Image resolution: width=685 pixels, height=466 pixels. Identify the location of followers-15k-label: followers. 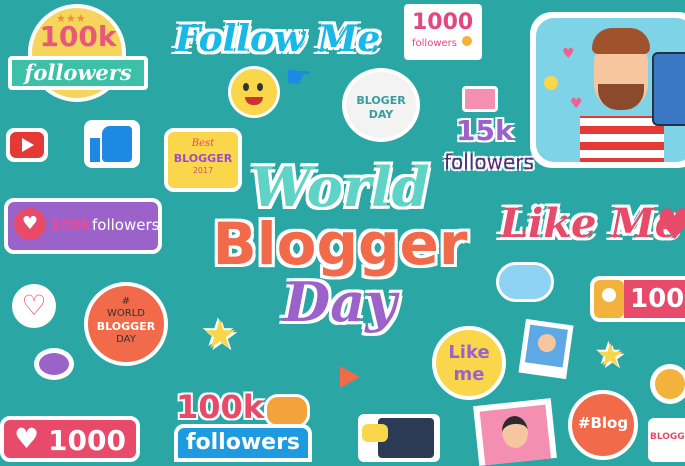
(489, 162).